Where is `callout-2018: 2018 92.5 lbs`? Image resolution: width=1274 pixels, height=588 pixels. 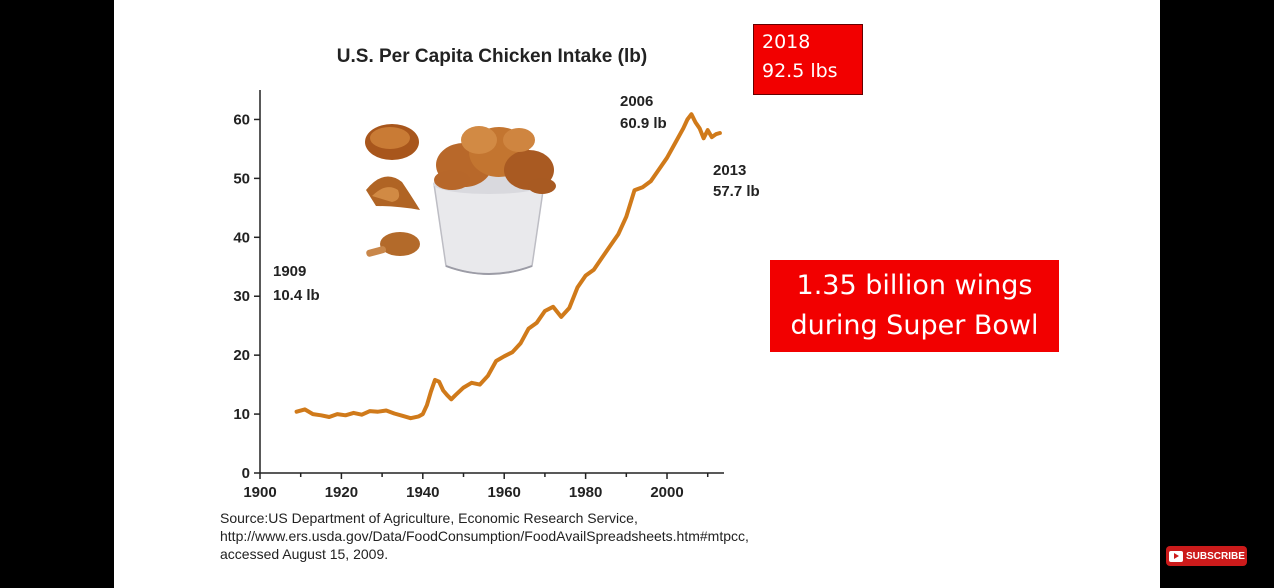
callout-2018: 2018 92.5 lbs is located at coordinates (808, 59).